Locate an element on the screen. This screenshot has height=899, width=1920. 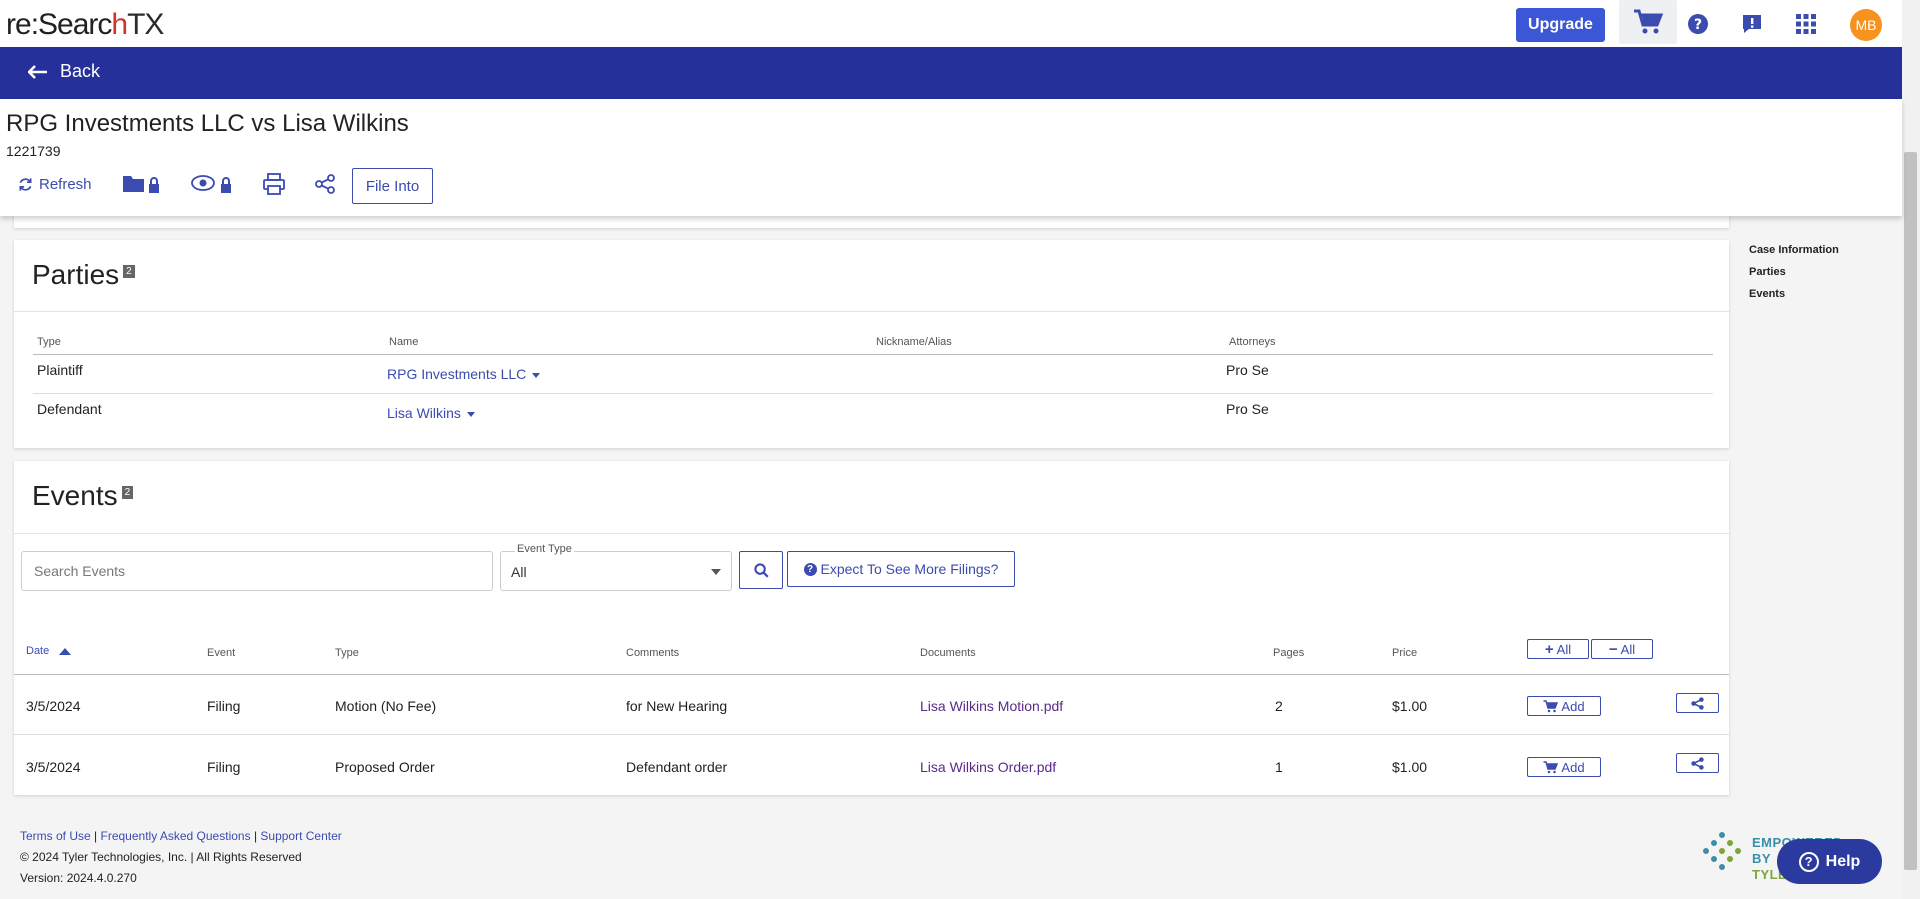
refresh-button: Refresh is located at coordinates (55, 184).